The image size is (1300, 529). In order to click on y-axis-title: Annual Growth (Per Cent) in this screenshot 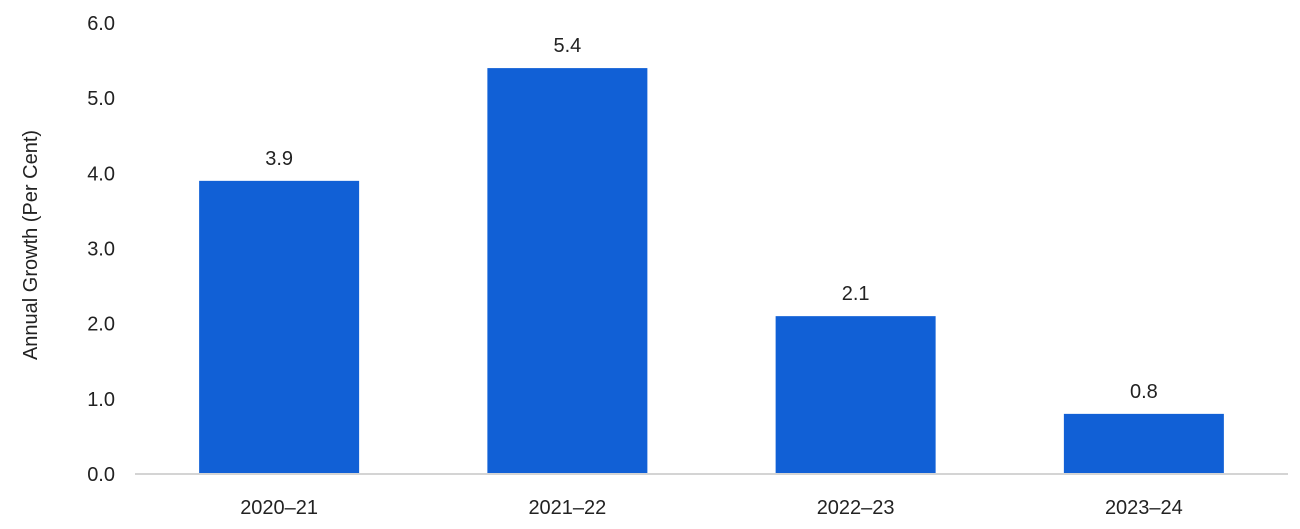, I will do `click(31, 245)`.